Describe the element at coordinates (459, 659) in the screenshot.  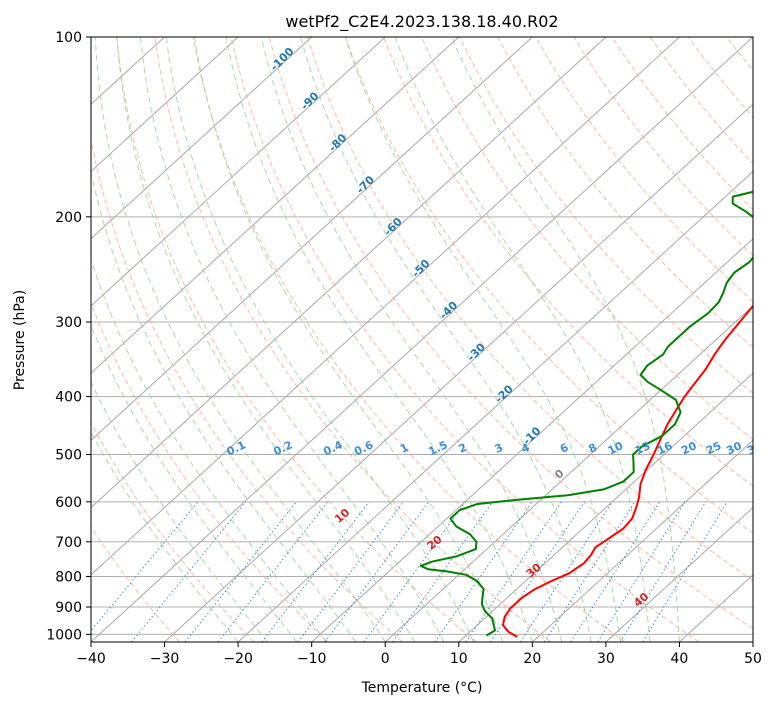
I see `x-tick-label: 10` at that location.